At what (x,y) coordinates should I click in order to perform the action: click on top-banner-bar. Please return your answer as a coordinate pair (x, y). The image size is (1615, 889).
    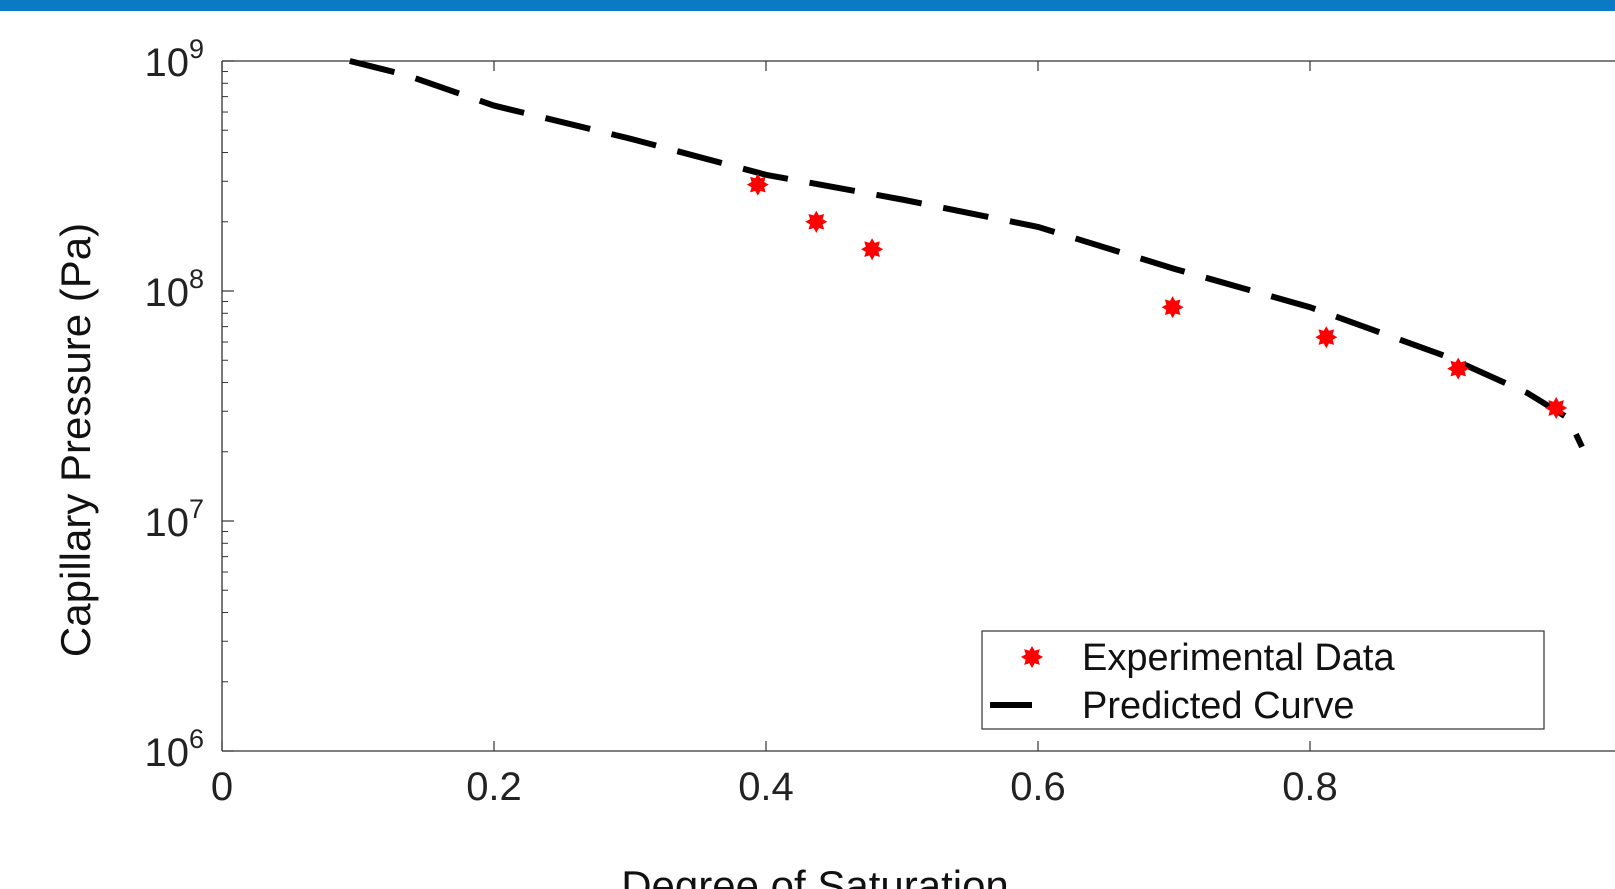
    Looking at the image, I should click on (807, 5).